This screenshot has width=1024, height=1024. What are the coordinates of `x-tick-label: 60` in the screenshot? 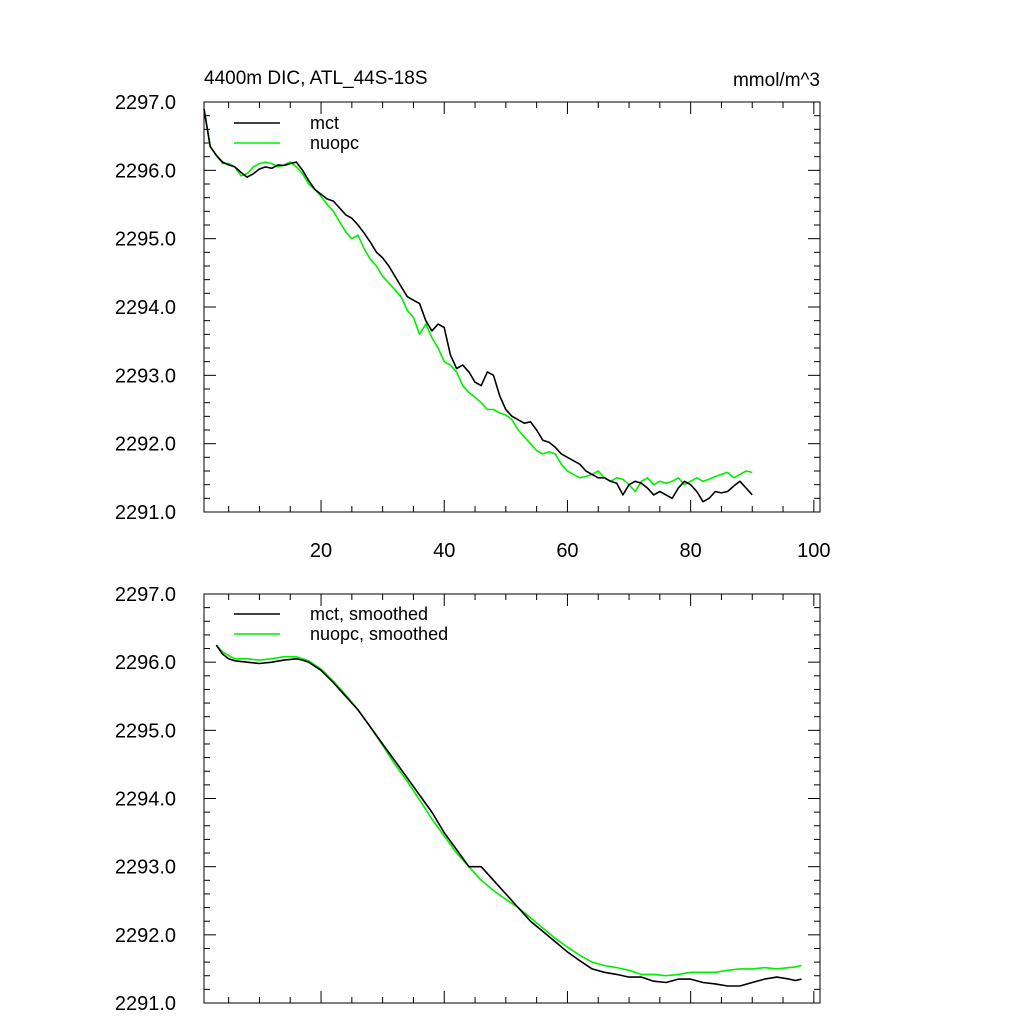 It's located at (567, 551).